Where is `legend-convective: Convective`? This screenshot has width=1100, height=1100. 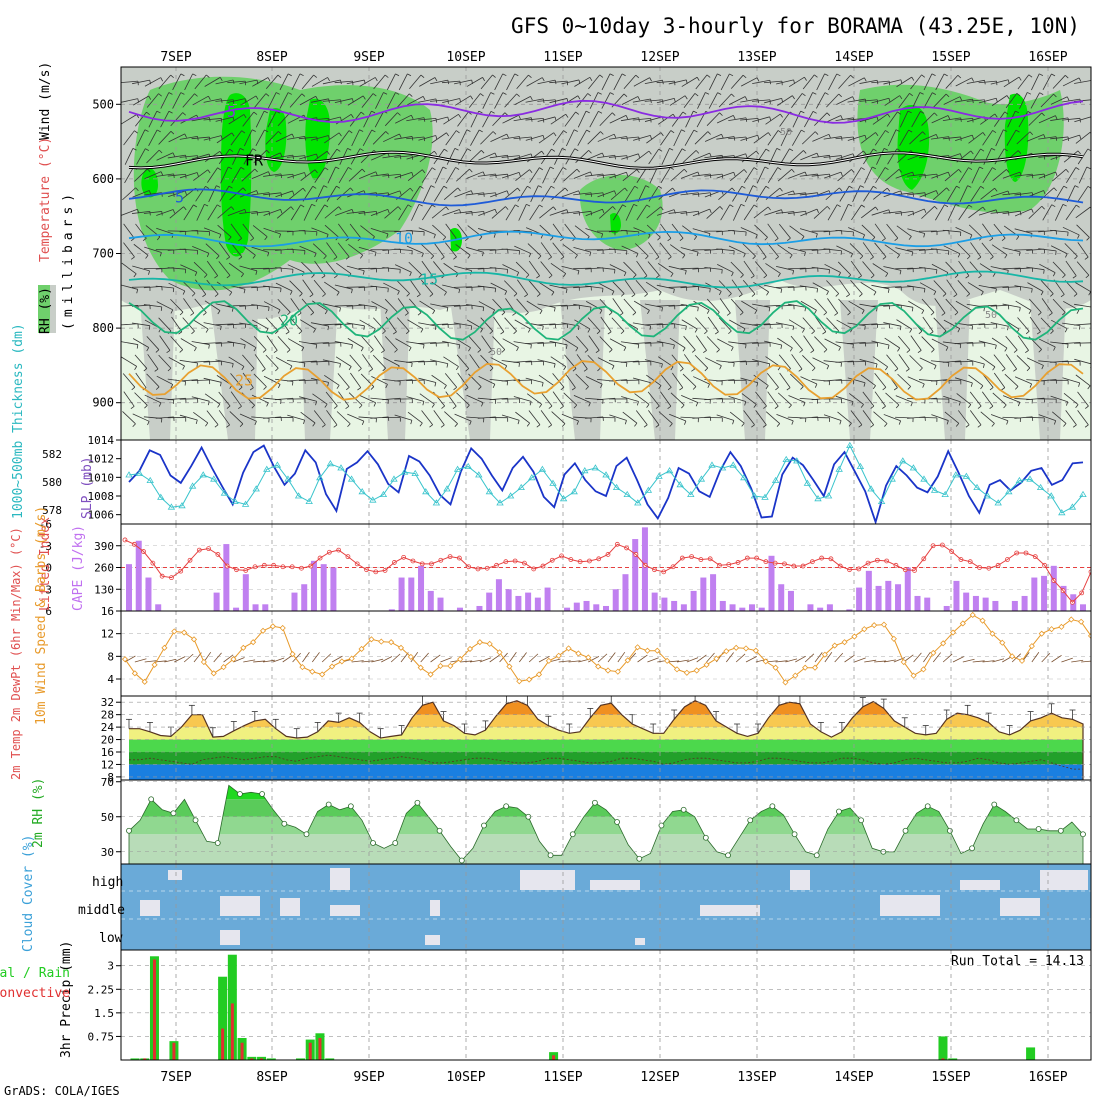
legend-convective: Convective is located at coordinates (35, 993).